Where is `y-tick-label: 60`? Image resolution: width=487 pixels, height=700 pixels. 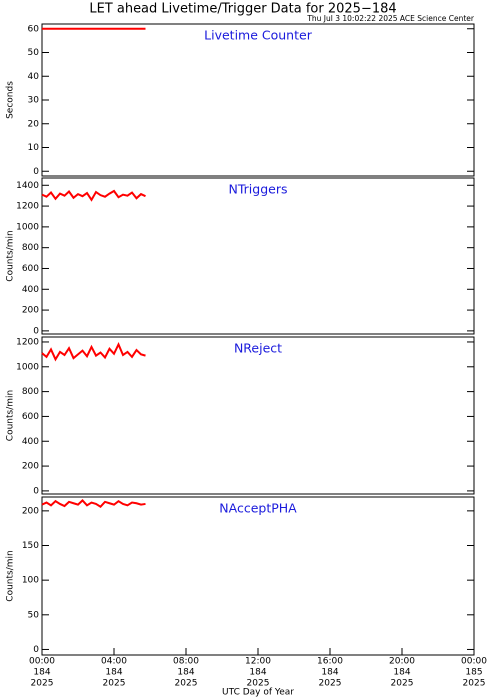 y-tick-label: 60 is located at coordinates (34, 29).